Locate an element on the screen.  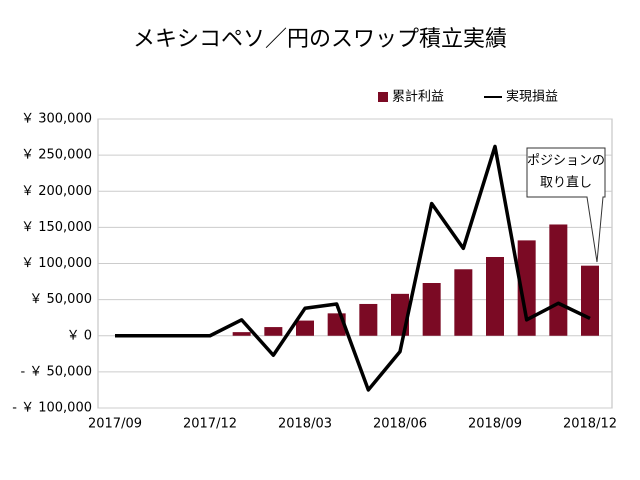
annotation-text: 取り直し is located at coordinates (566, 183).